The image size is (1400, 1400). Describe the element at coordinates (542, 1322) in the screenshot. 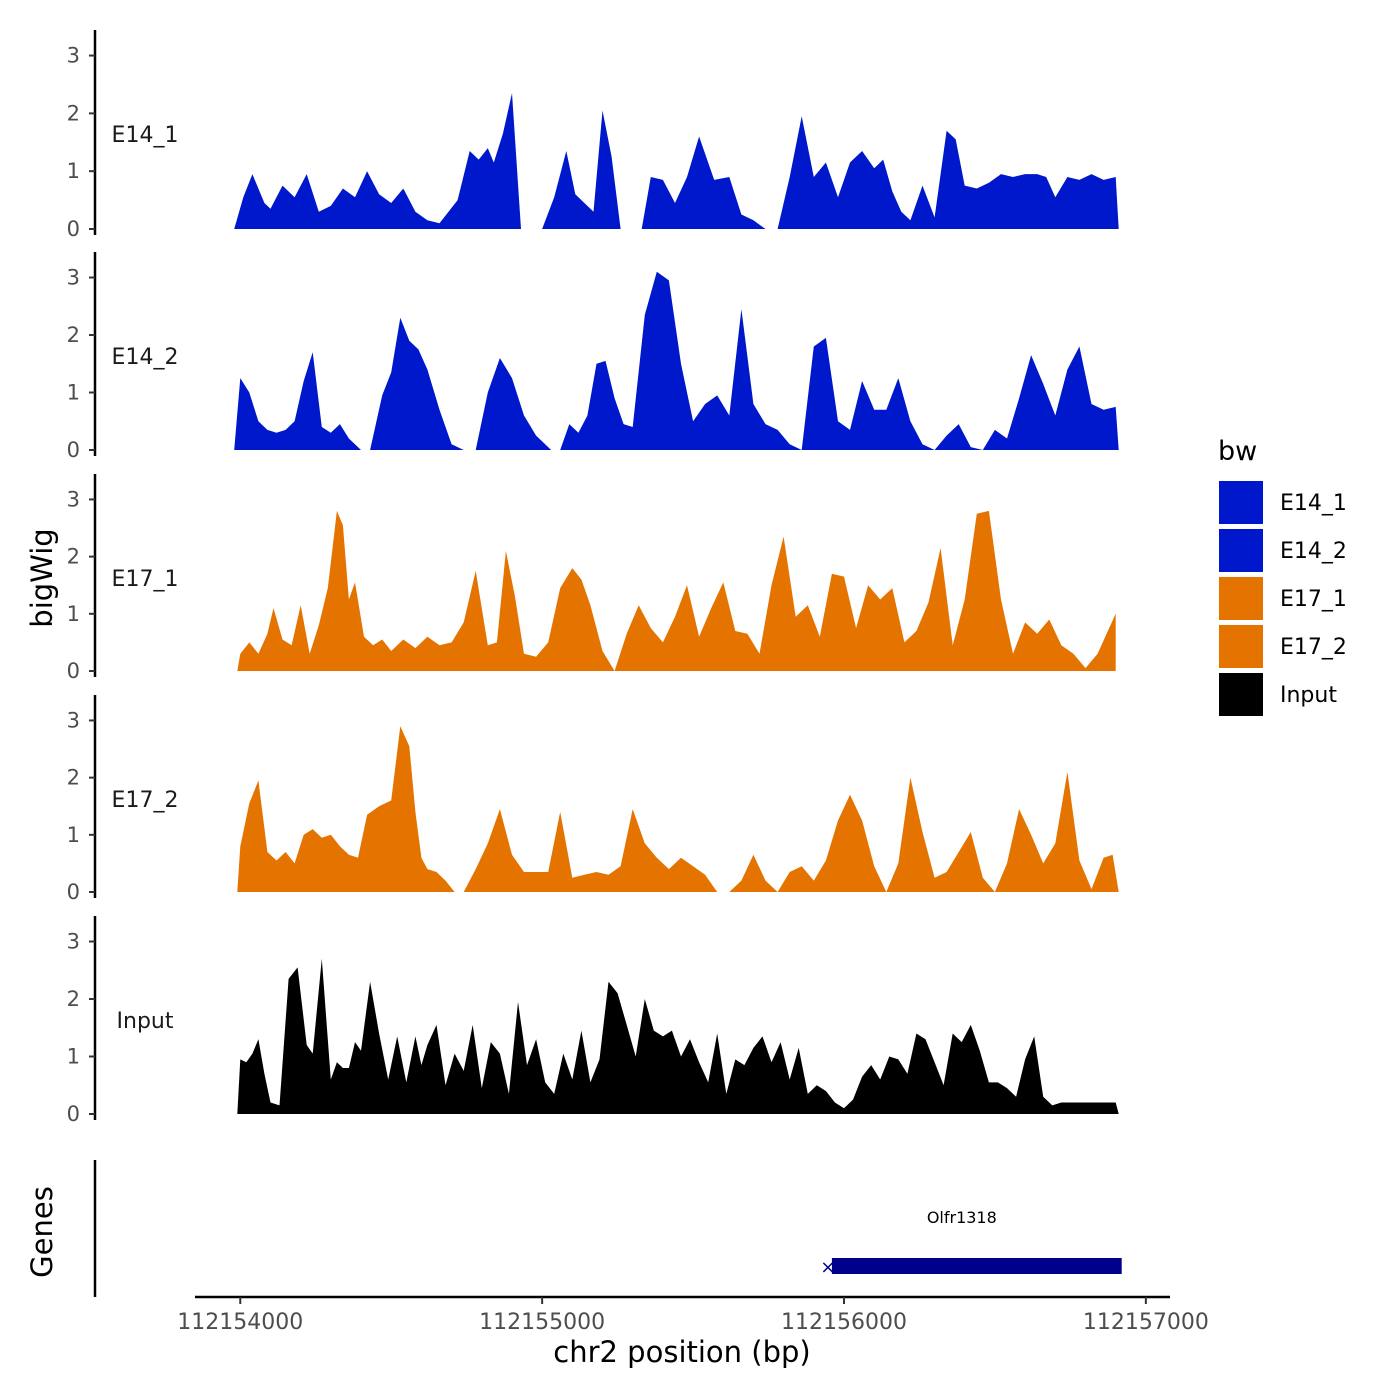

I see `x-tick-label: 112155000` at that location.